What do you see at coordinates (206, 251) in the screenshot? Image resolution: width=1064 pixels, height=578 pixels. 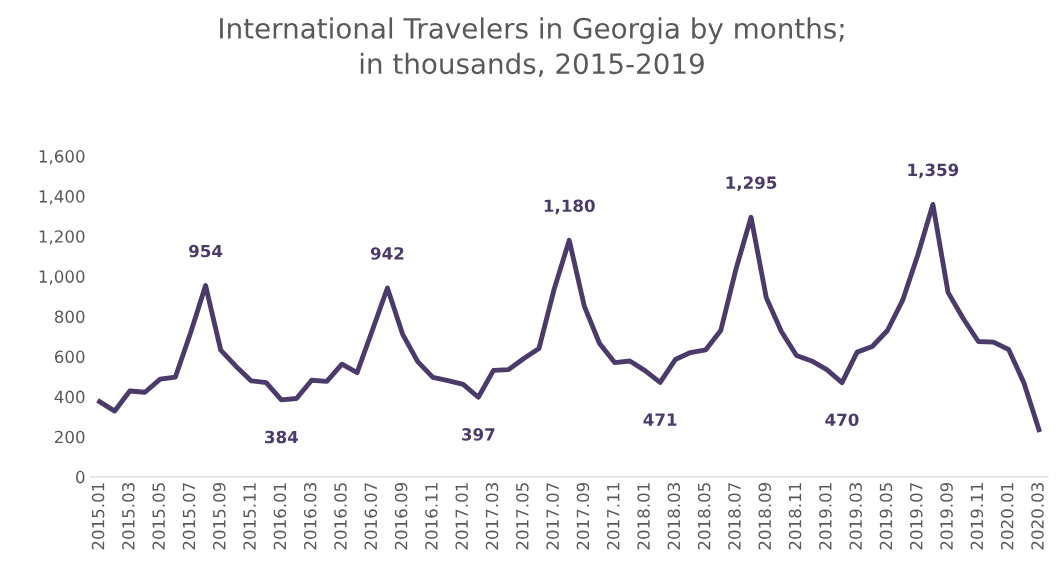 I see `data-label: 954` at bounding box center [206, 251].